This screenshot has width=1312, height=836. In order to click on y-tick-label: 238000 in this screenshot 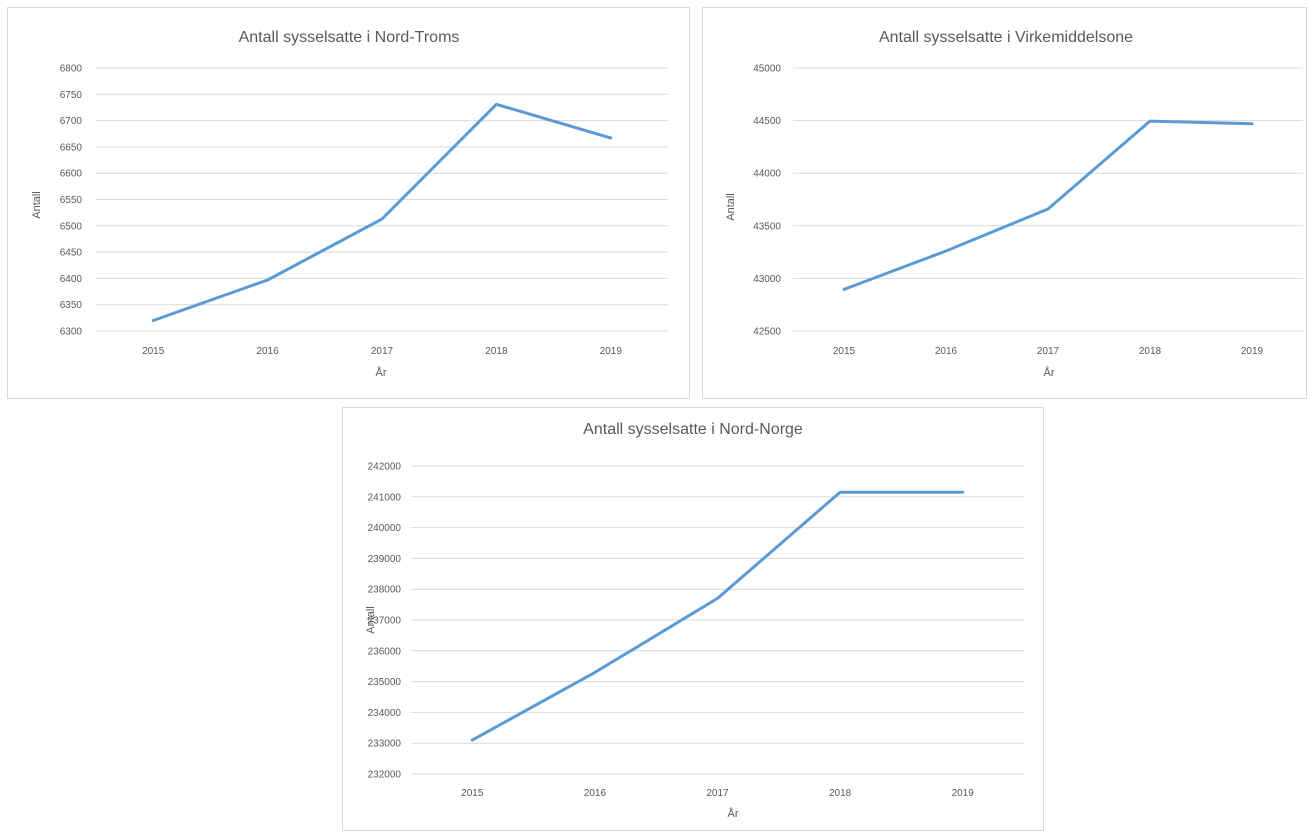, I will do `click(385, 590)`.